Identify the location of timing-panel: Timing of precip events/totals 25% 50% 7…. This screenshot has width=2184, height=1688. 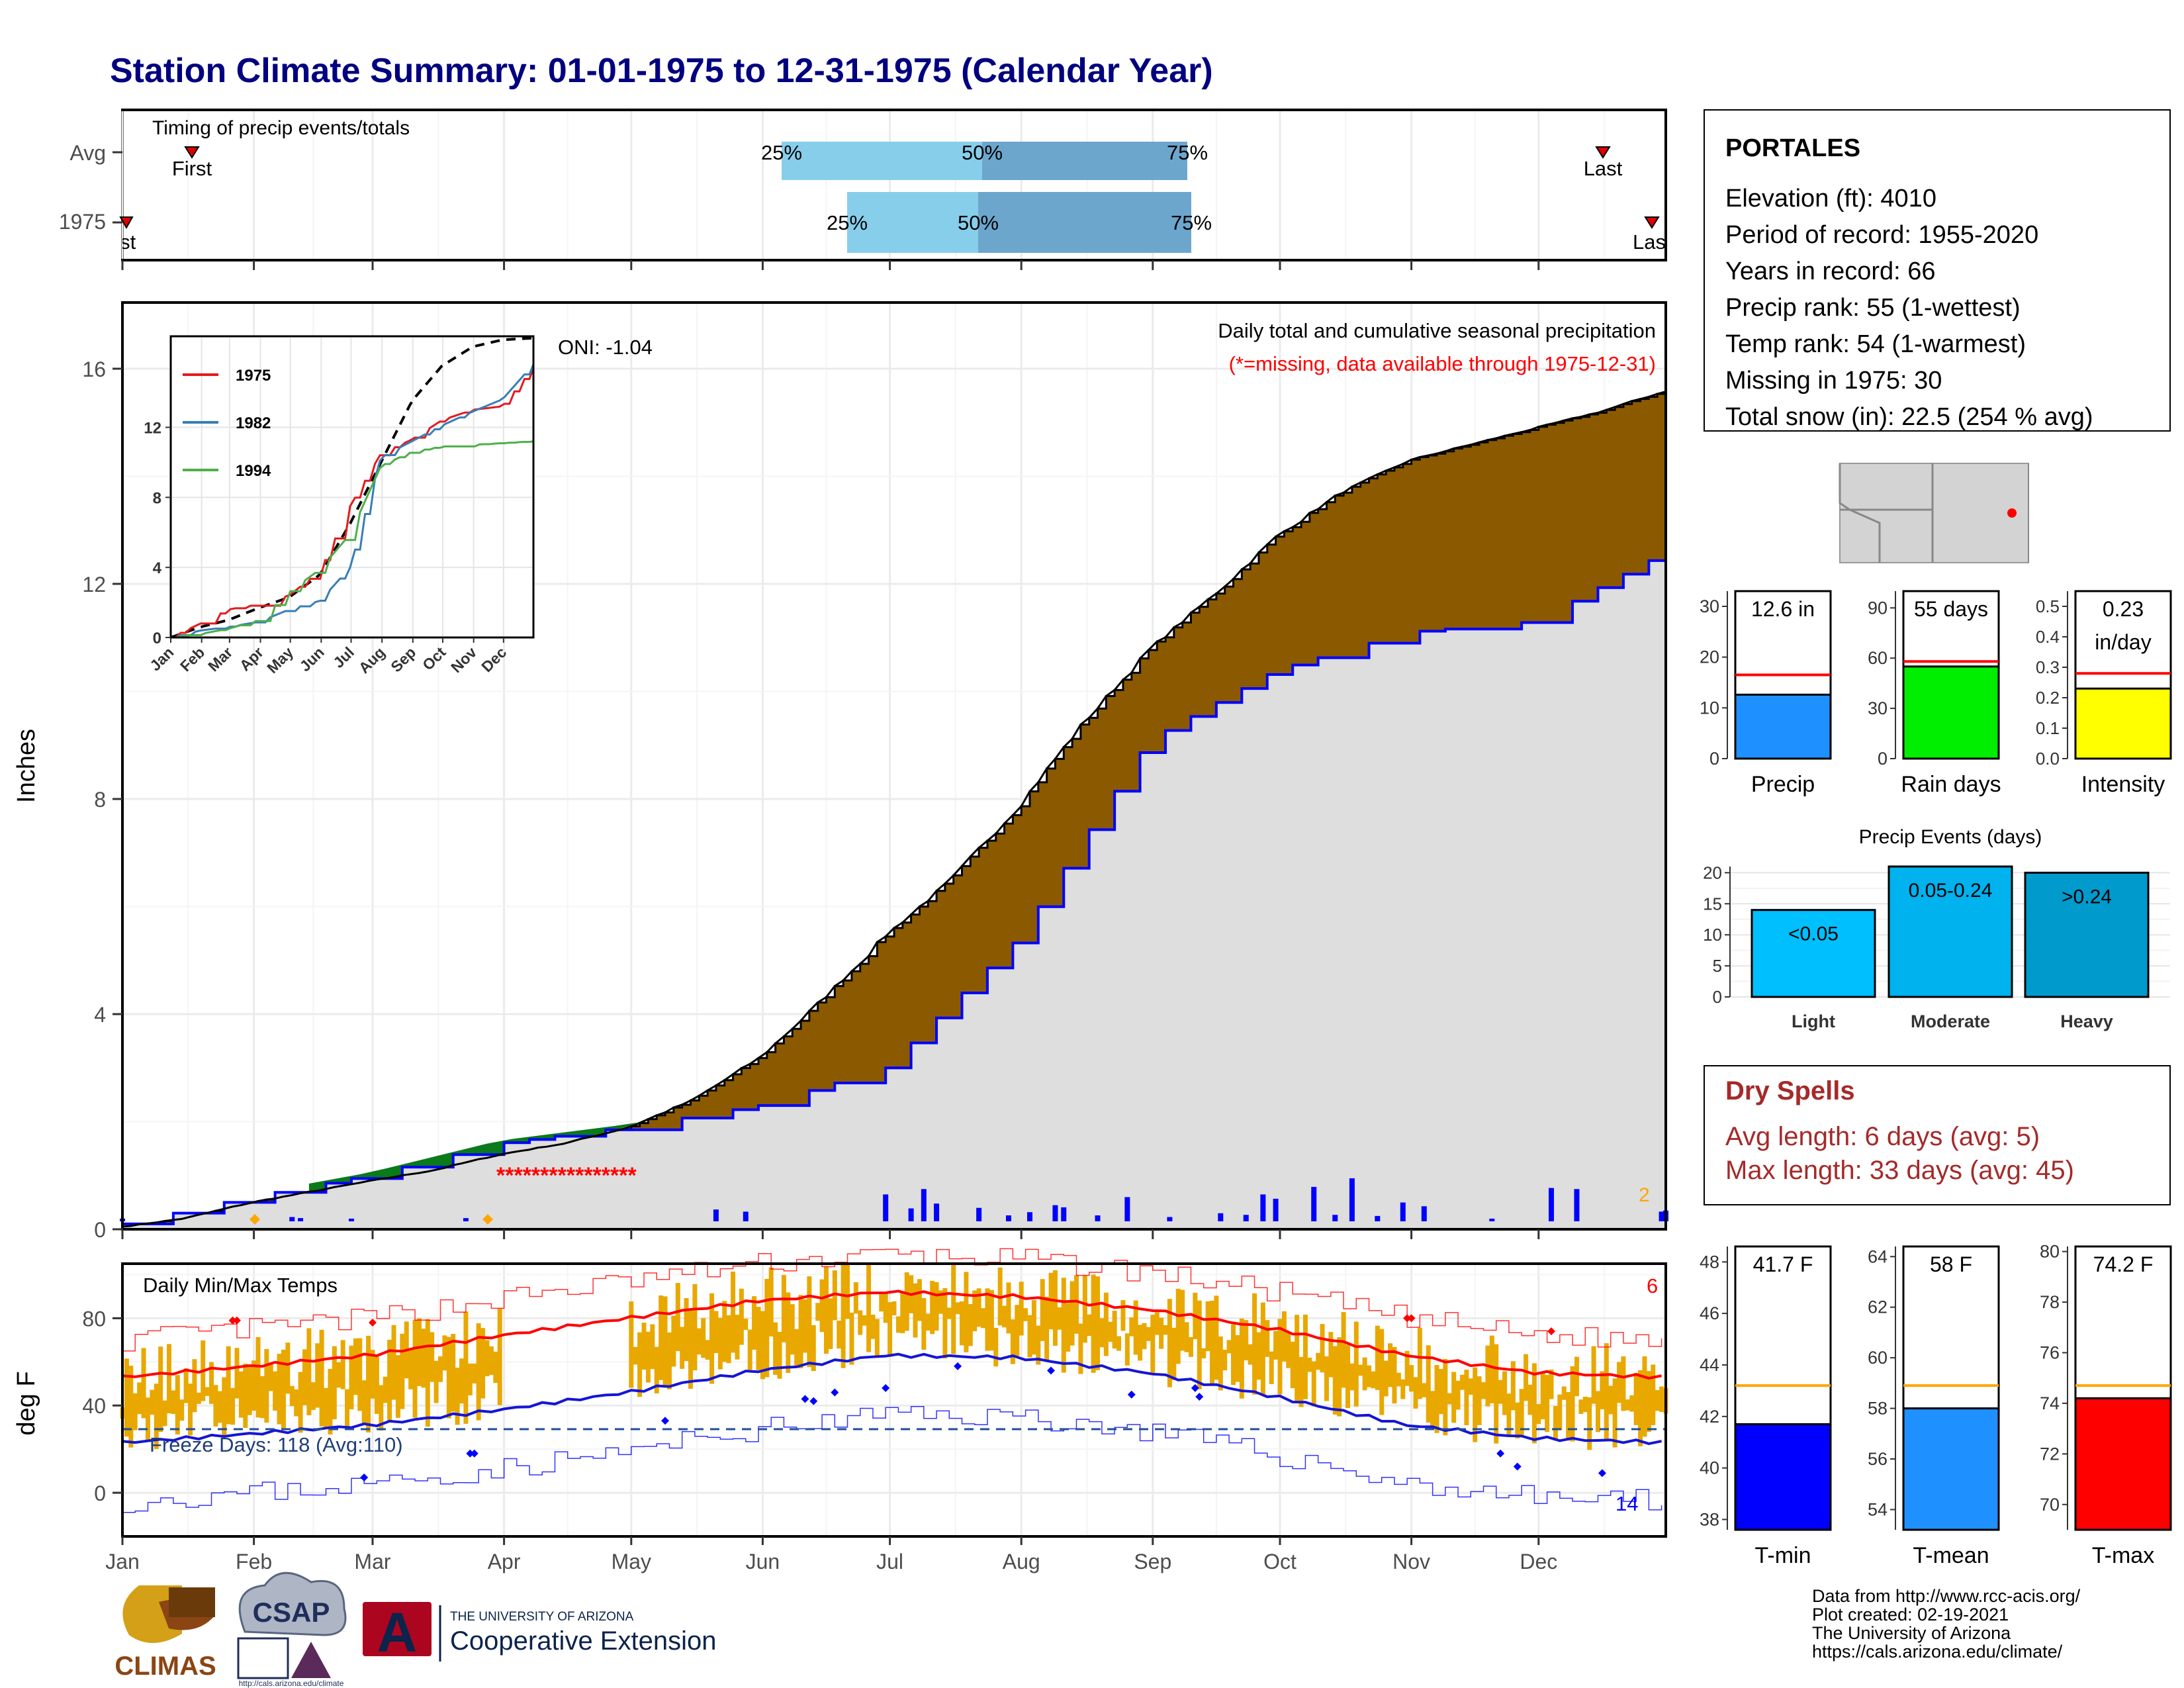
(863, 185).